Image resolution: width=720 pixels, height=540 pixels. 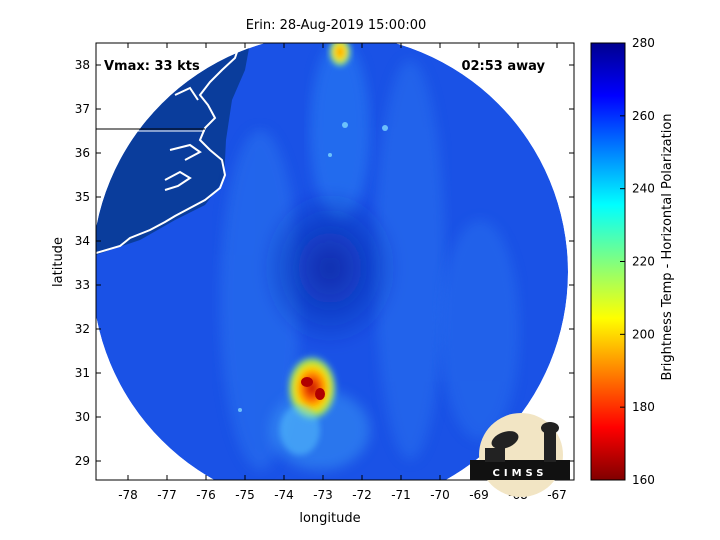 What do you see at coordinates (329, 518) in the screenshot?
I see `x-axis-title: longitude` at bounding box center [329, 518].